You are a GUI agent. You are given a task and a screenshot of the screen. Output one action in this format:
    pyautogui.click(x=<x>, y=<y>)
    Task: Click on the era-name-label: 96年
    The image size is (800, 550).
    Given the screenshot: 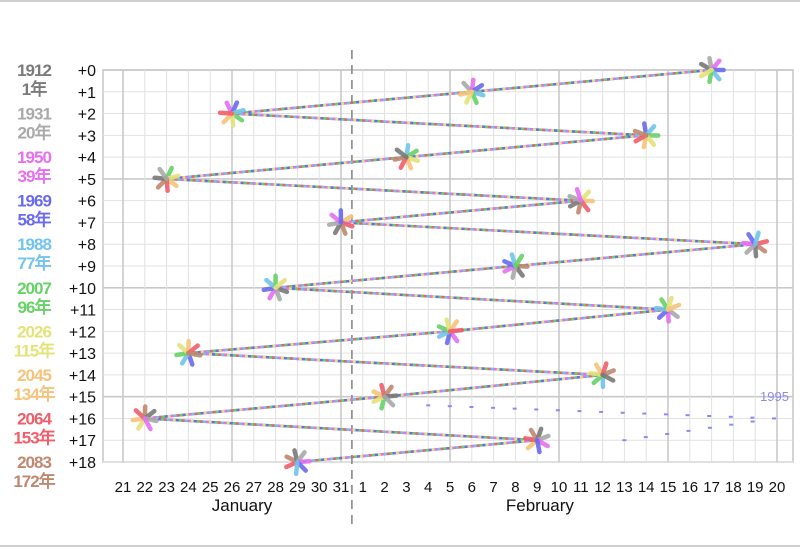 What is the action you would take?
    pyautogui.click(x=35, y=307)
    